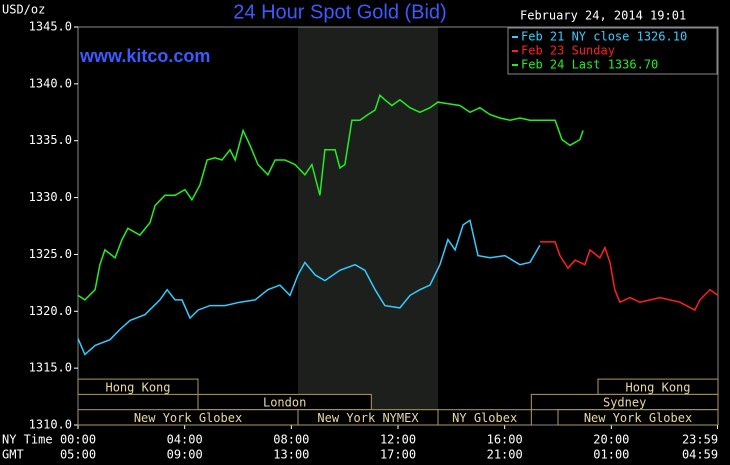 The image size is (730, 465). Describe the element at coordinates (50, 254) in the screenshot. I see `y-tick-label: 1325.0` at that location.